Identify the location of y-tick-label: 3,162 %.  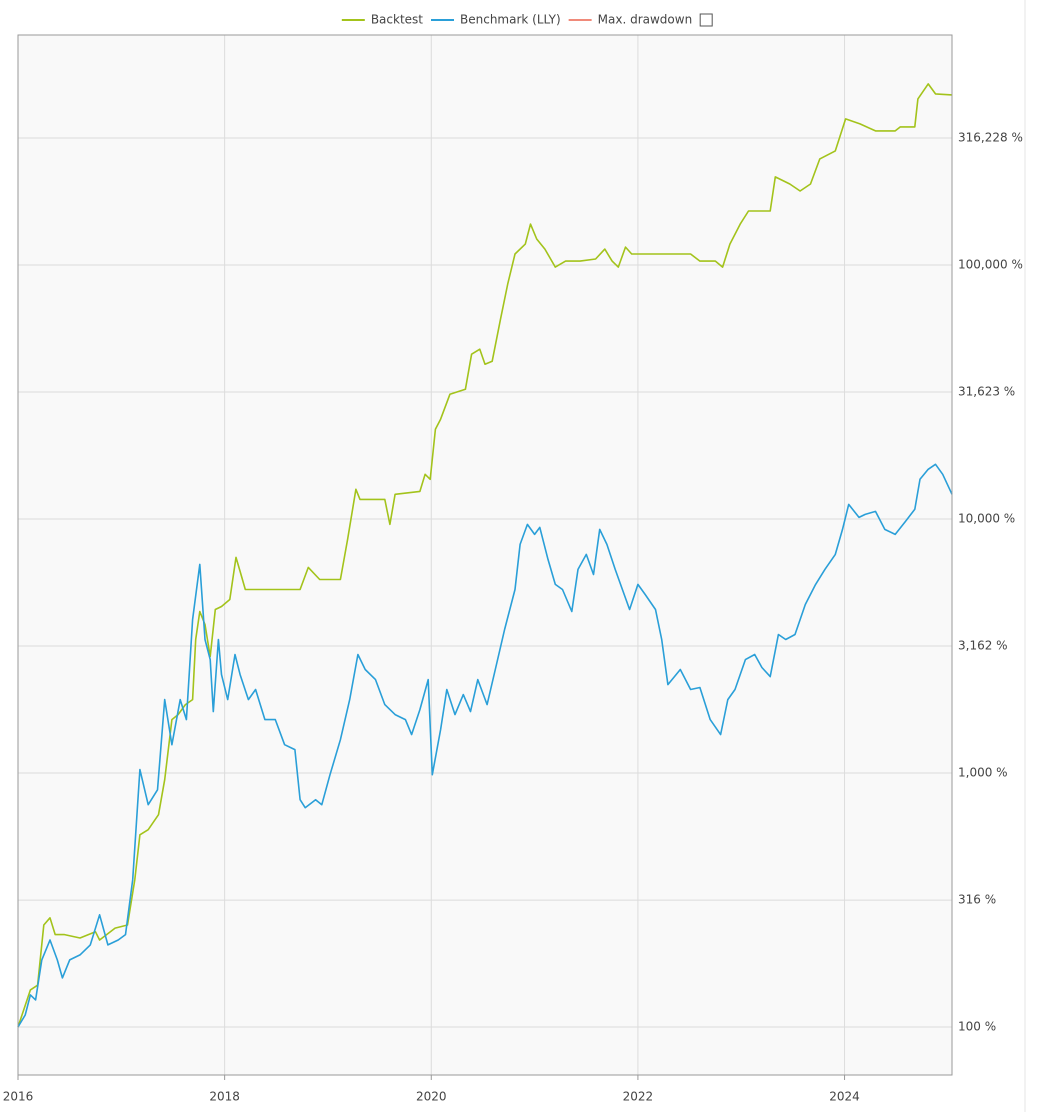
(983, 646).